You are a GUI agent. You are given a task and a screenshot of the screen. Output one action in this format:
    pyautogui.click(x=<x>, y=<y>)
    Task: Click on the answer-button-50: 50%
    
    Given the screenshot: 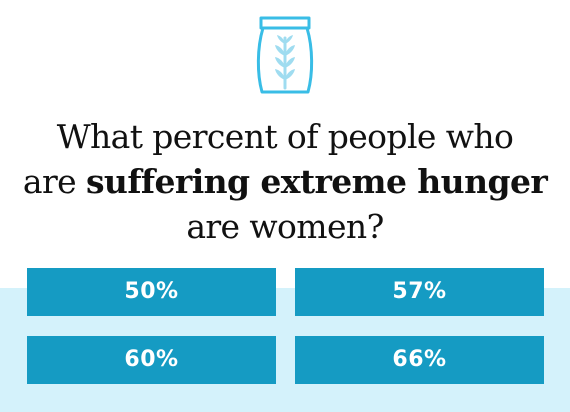 What is the action you would take?
    pyautogui.click(x=151, y=292)
    